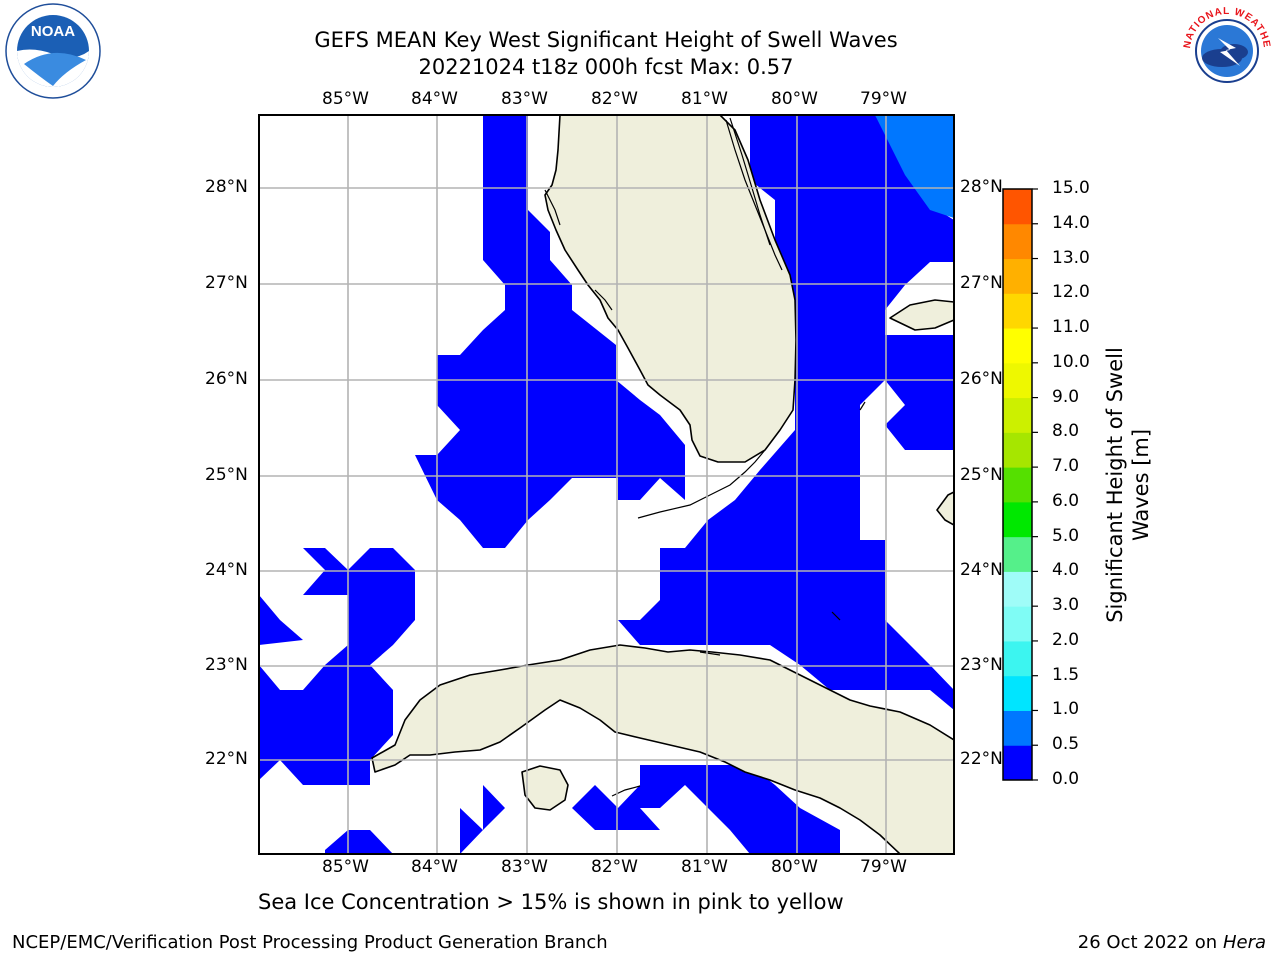 Image resolution: width=1280 pixels, height=960 pixels. I want to click on lon-label-top: 84°W, so click(434, 99).